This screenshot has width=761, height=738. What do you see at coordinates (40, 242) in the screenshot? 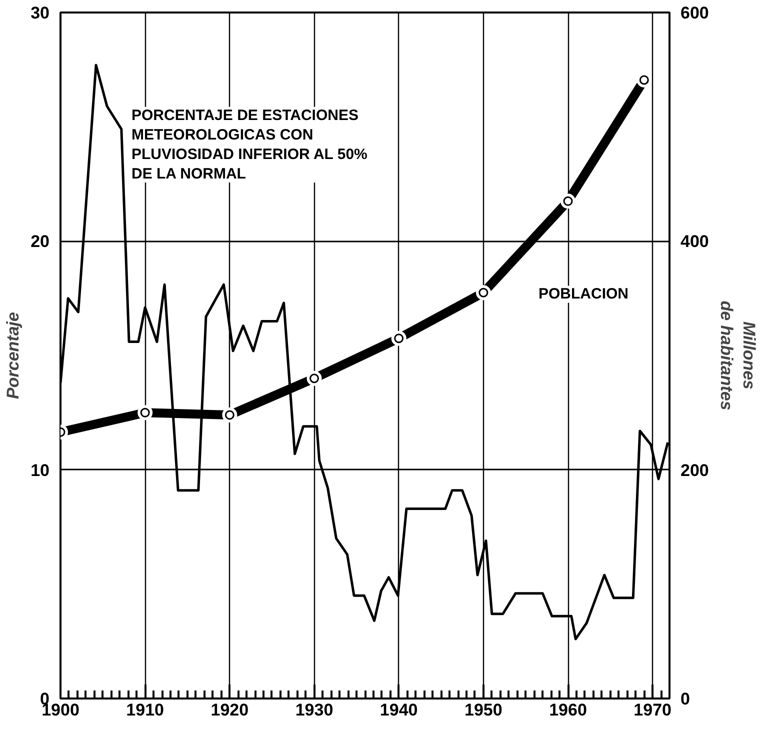
I see `y-tick-label: 20` at bounding box center [40, 242].